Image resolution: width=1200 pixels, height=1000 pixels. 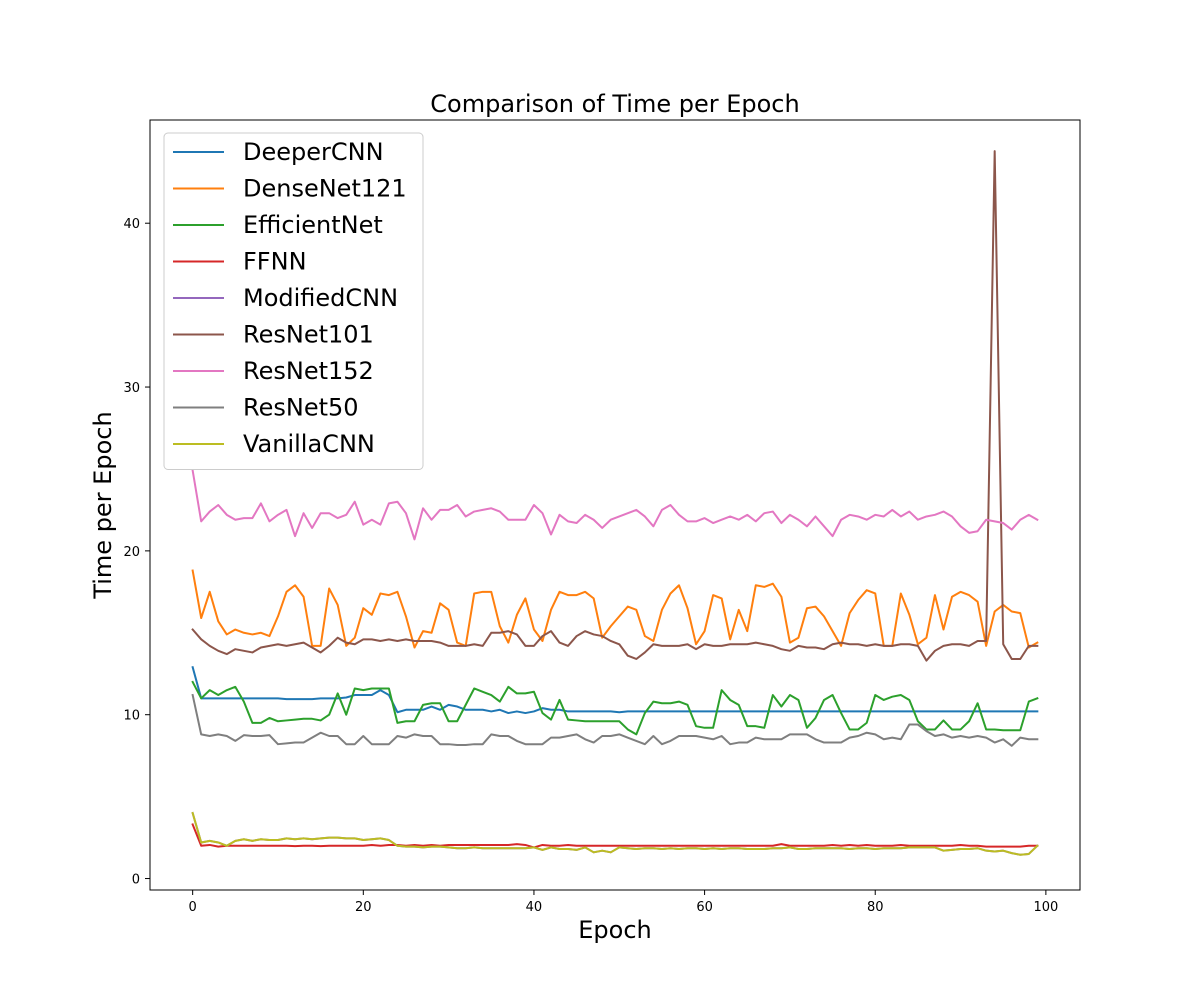 I want to click on y-tick-label: 10, so click(x=131, y=716).